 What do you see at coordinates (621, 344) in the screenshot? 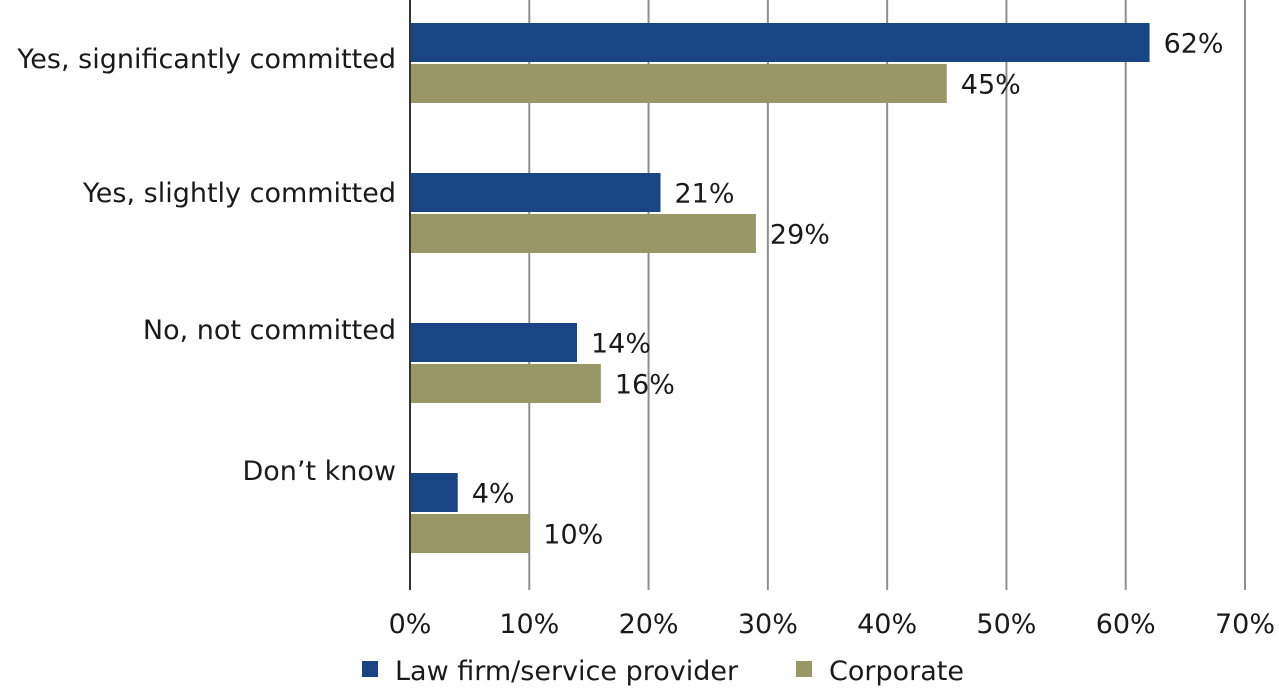
I see `value-label: 14%` at bounding box center [621, 344].